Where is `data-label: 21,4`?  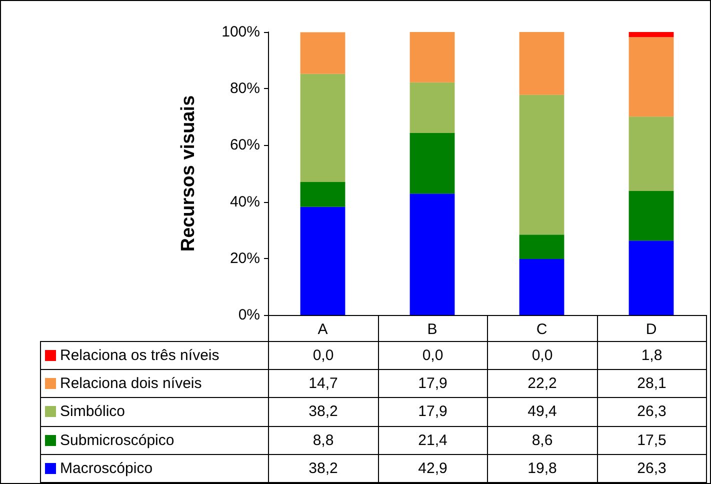 data-label: 21,4 is located at coordinates (433, 440).